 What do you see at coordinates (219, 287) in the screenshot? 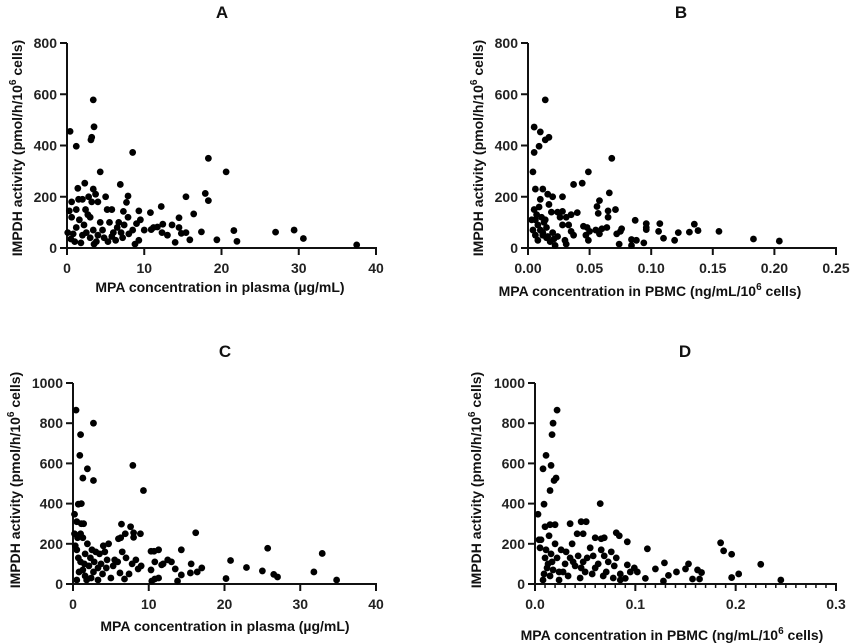
I see `x-axis-label-text: MPA concentration in plasma (µg/mL)` at bounding box center [219, 287].